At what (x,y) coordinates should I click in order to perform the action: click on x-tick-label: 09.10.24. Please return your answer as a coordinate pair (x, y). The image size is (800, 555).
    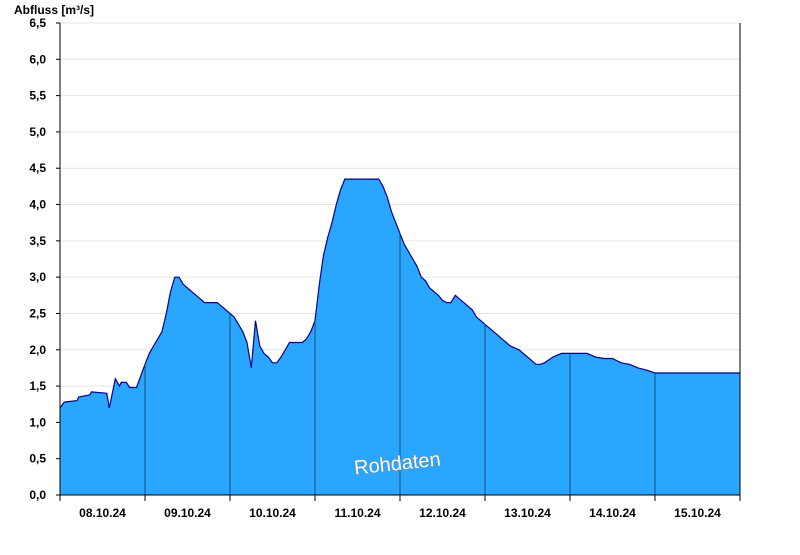
    Looking at the image, I should click on (187, 513).